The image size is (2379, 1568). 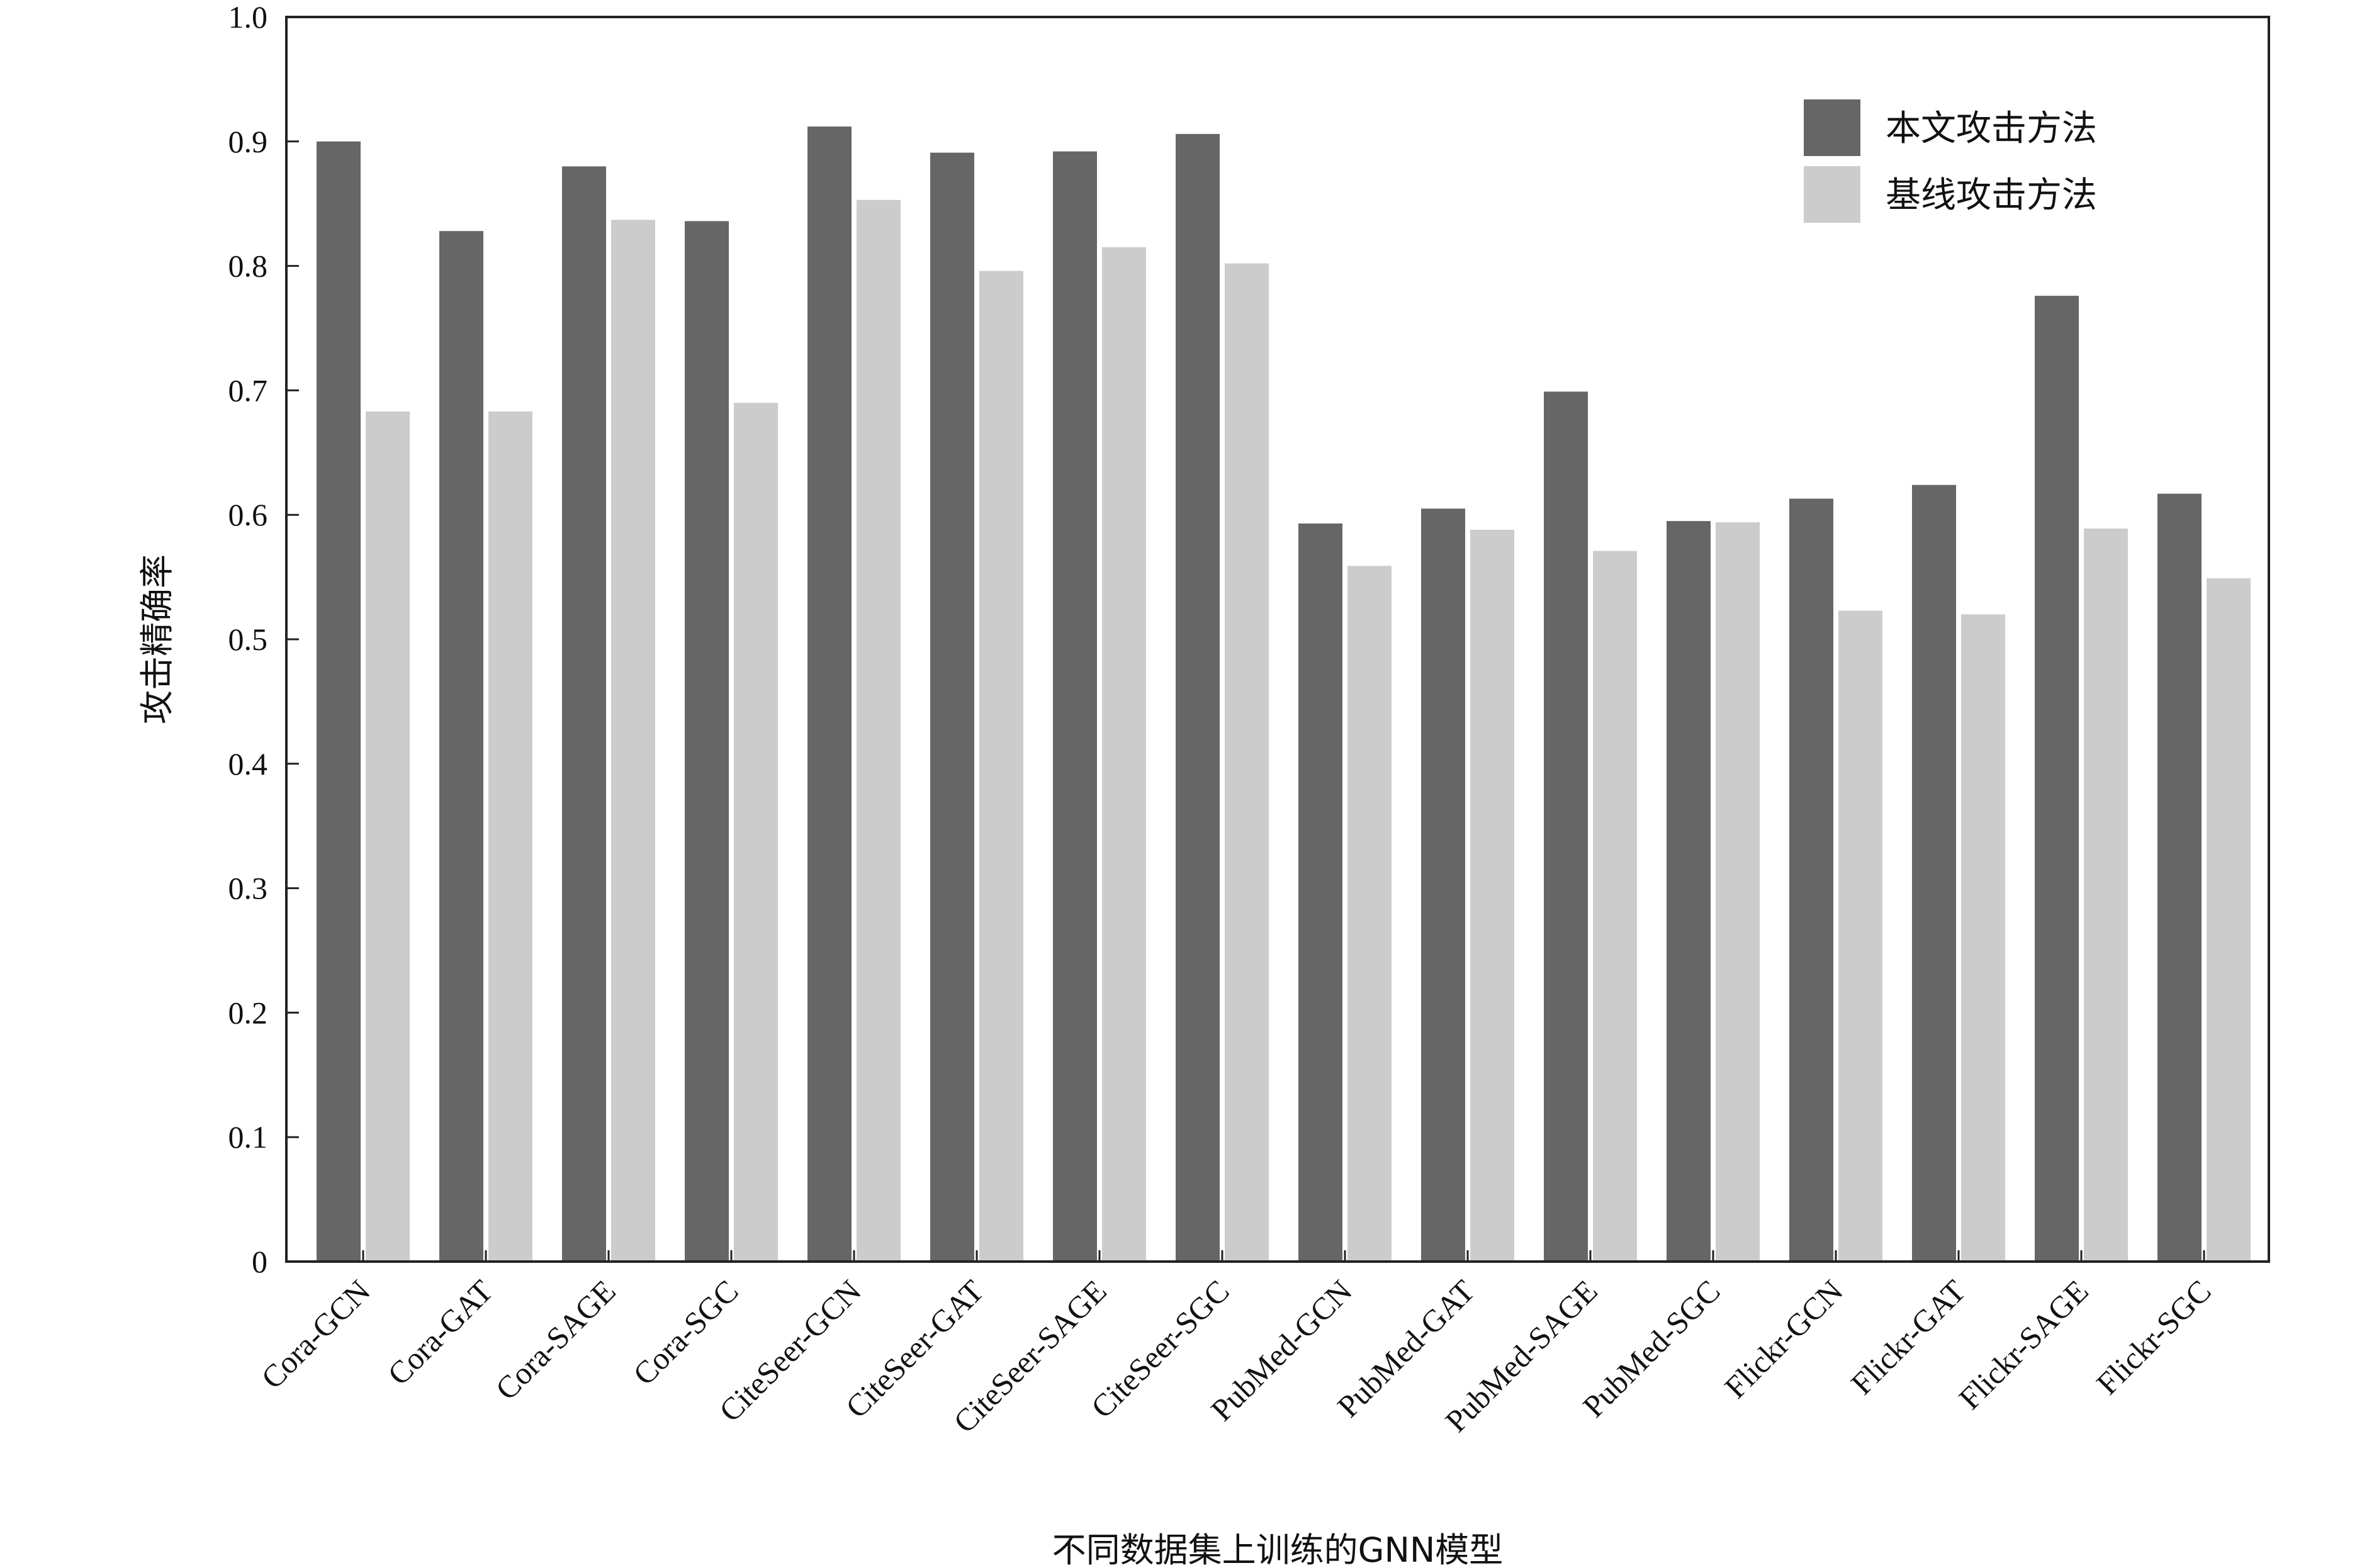 What do you see at coordinates (952, 707) in the screenshot?
I see `bar-s1-citeseer-gat` at bounding box center [952, 707].